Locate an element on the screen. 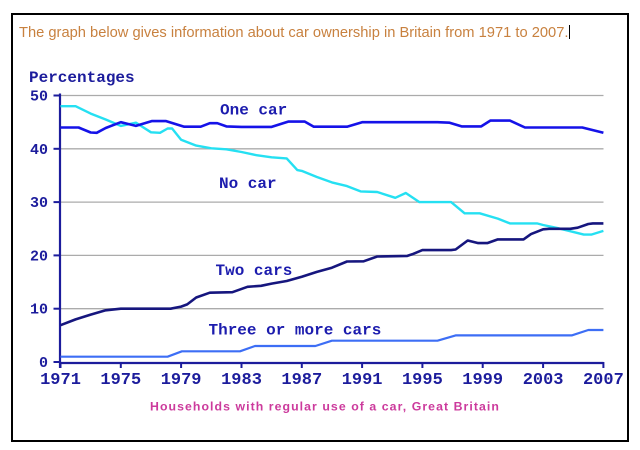 This screenshot has width=640, height=450. svg-text: 10 is located at coordinates (39, 310).